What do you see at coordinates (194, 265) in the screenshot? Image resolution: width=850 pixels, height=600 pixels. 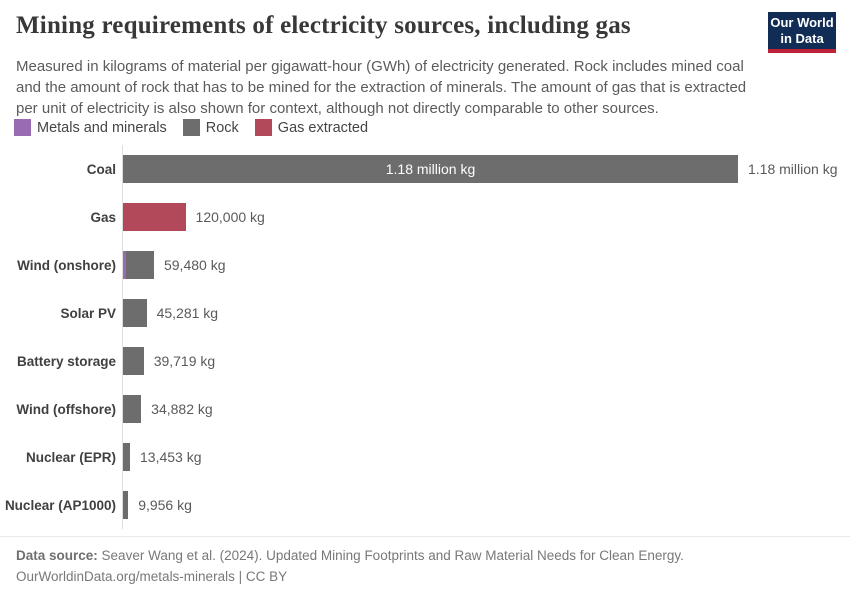 I see `value-label: 59,480 kg` at bounding box center [194, 265].